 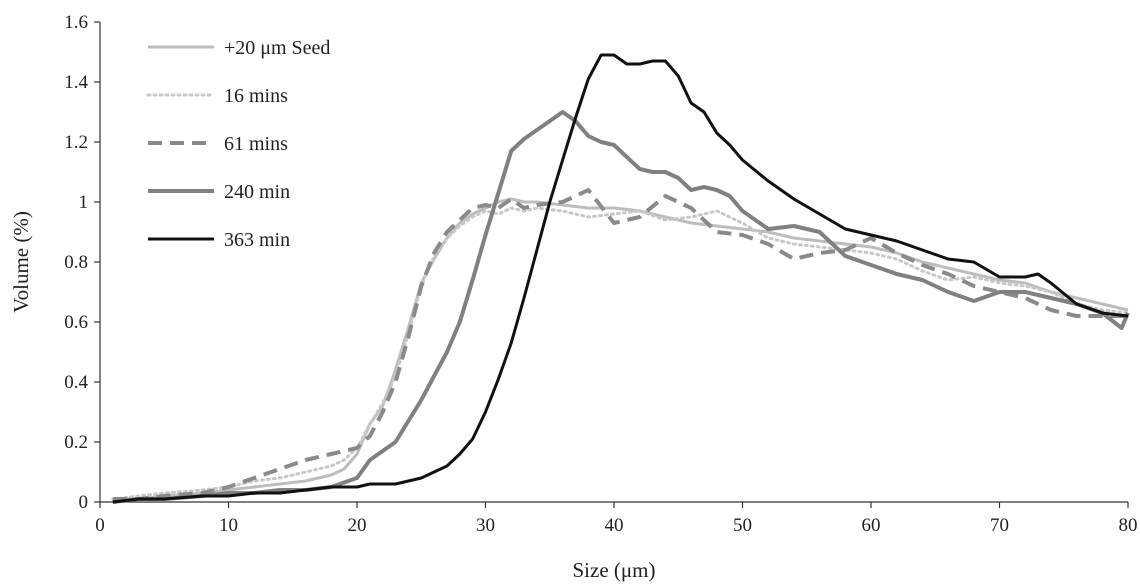 What do you see at coordinates (485, 525) in the screenshot?
I see `x-tick-label: 30` at bounding box center [485, 525].